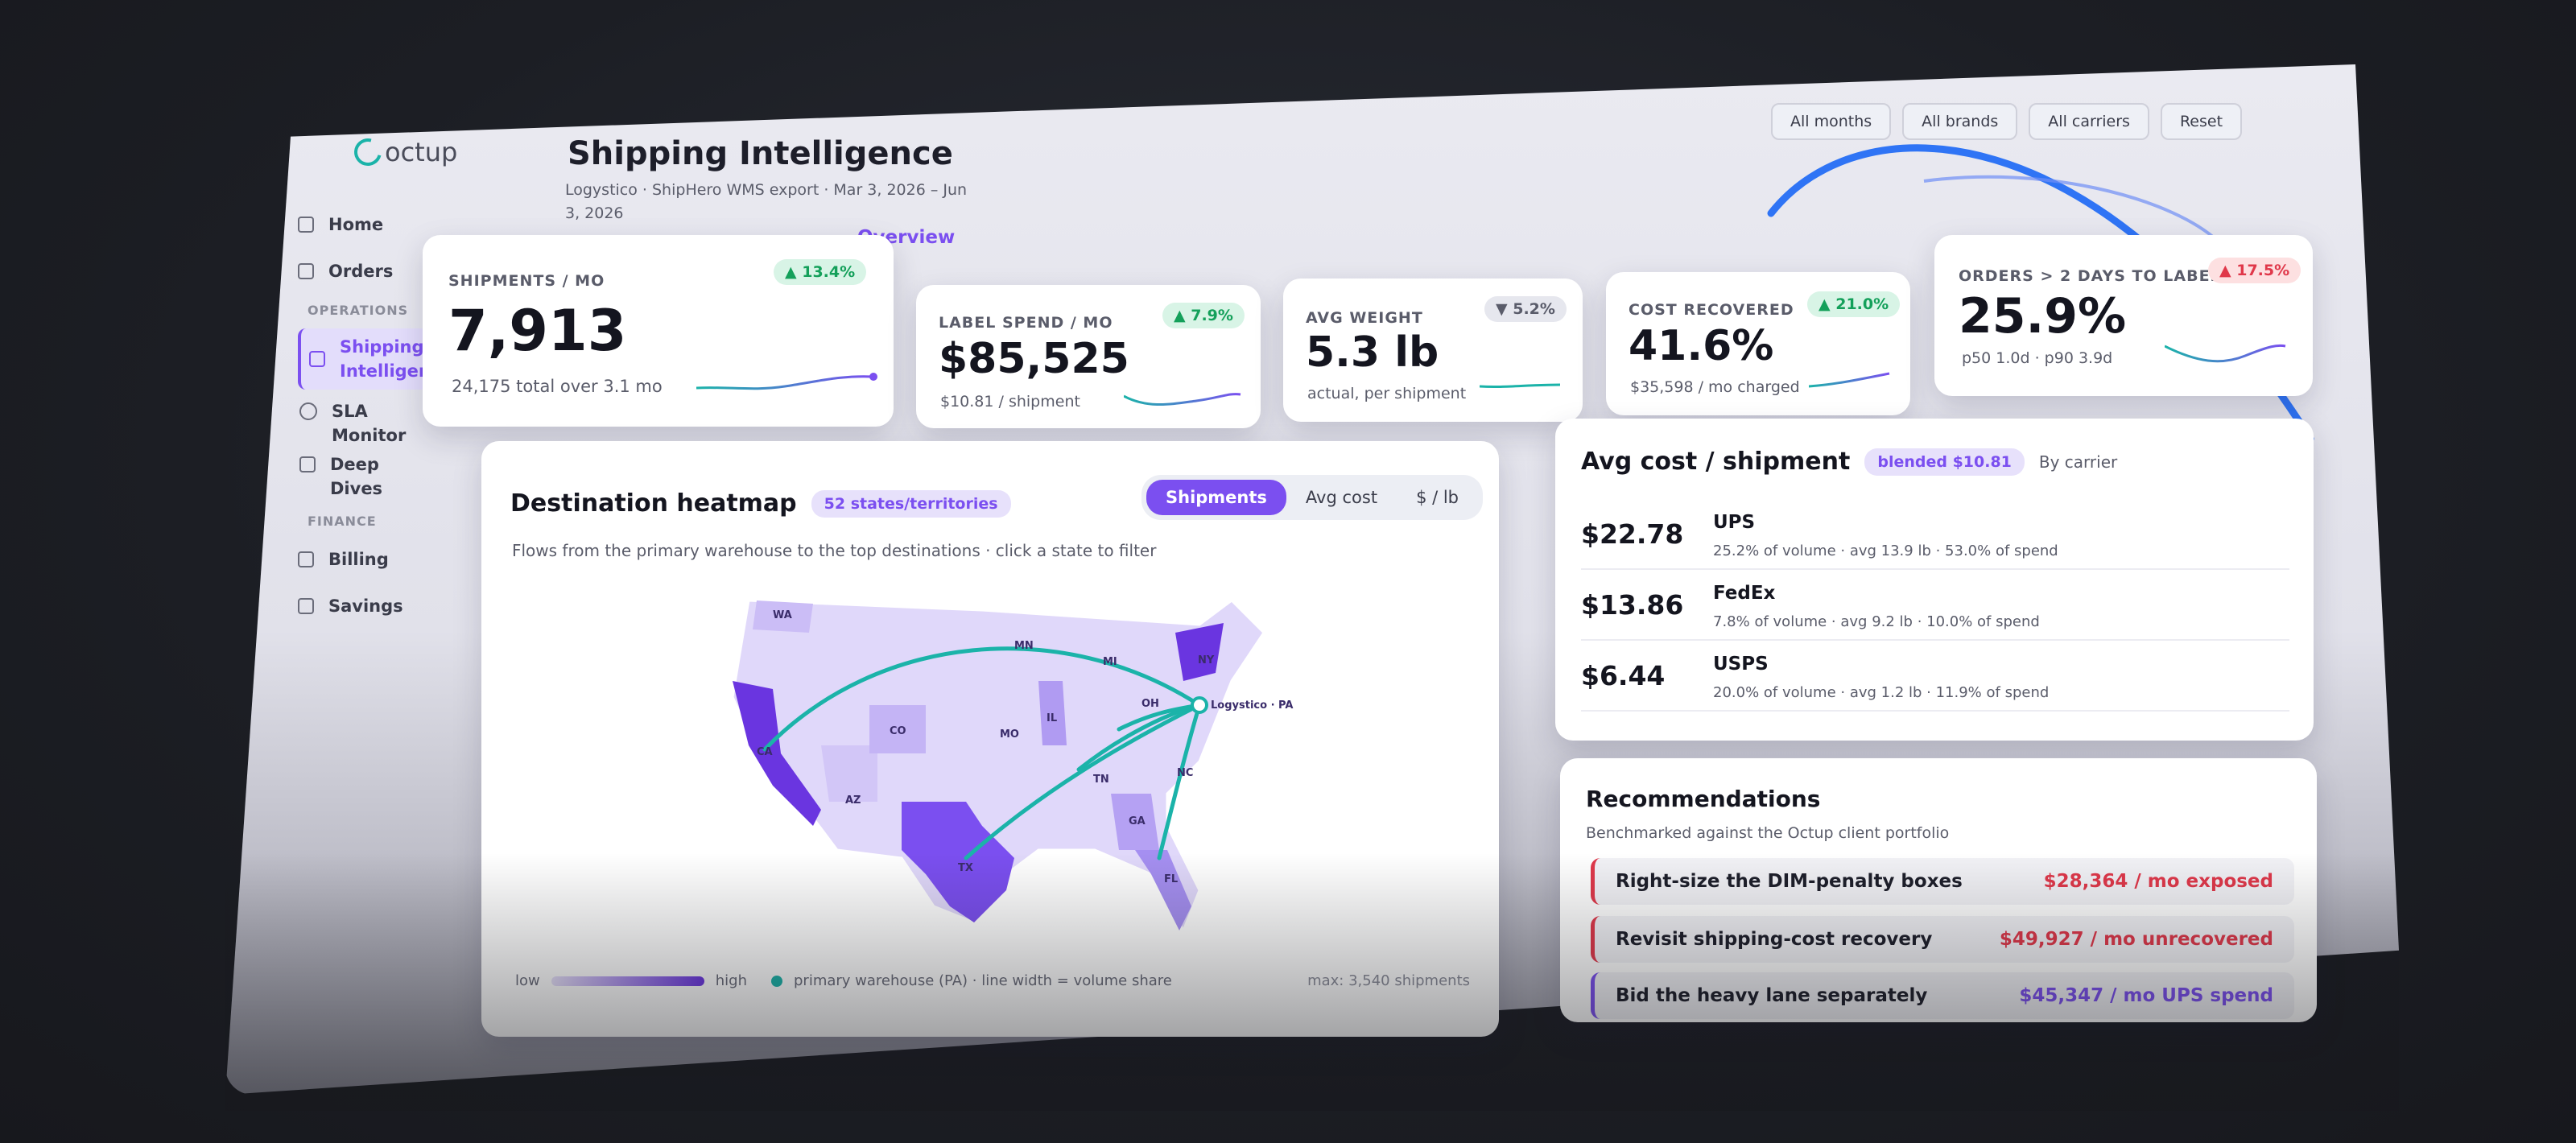 The image size is (2576, 1143). Describe the element at coordinates (777, 753) in the screenshot. I see `state-ca` at that location.